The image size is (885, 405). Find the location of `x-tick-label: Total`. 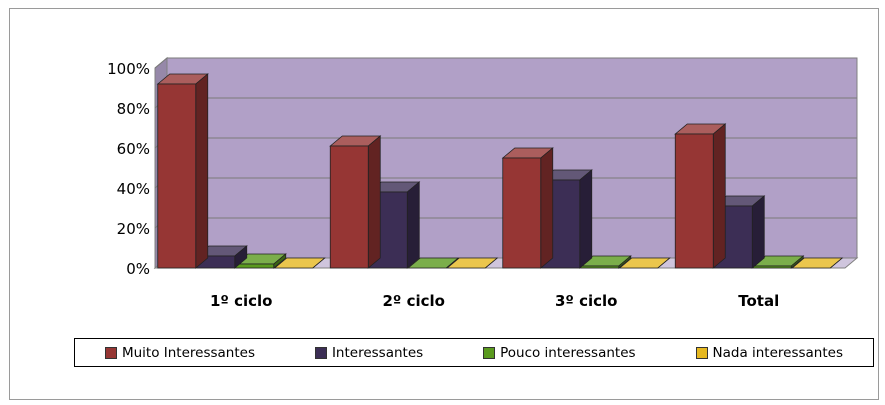

x-tick-label: Total is located at coordinates (758, 301).